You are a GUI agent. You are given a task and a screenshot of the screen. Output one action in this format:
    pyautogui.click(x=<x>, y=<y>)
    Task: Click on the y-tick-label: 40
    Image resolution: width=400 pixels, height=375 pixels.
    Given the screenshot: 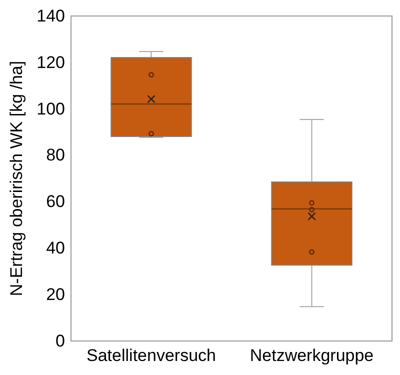 What is the action you would take?
    pyautogui.click(x=55, y=248)
    